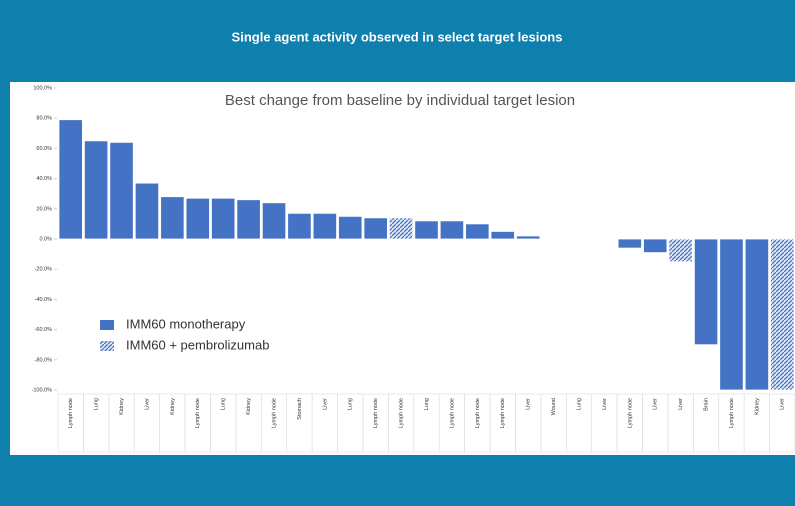  What do you see at coordinates (44, 330) in the screenshot?
I see `y-tick-label: -60.0%` at bounding box center [44, 330].